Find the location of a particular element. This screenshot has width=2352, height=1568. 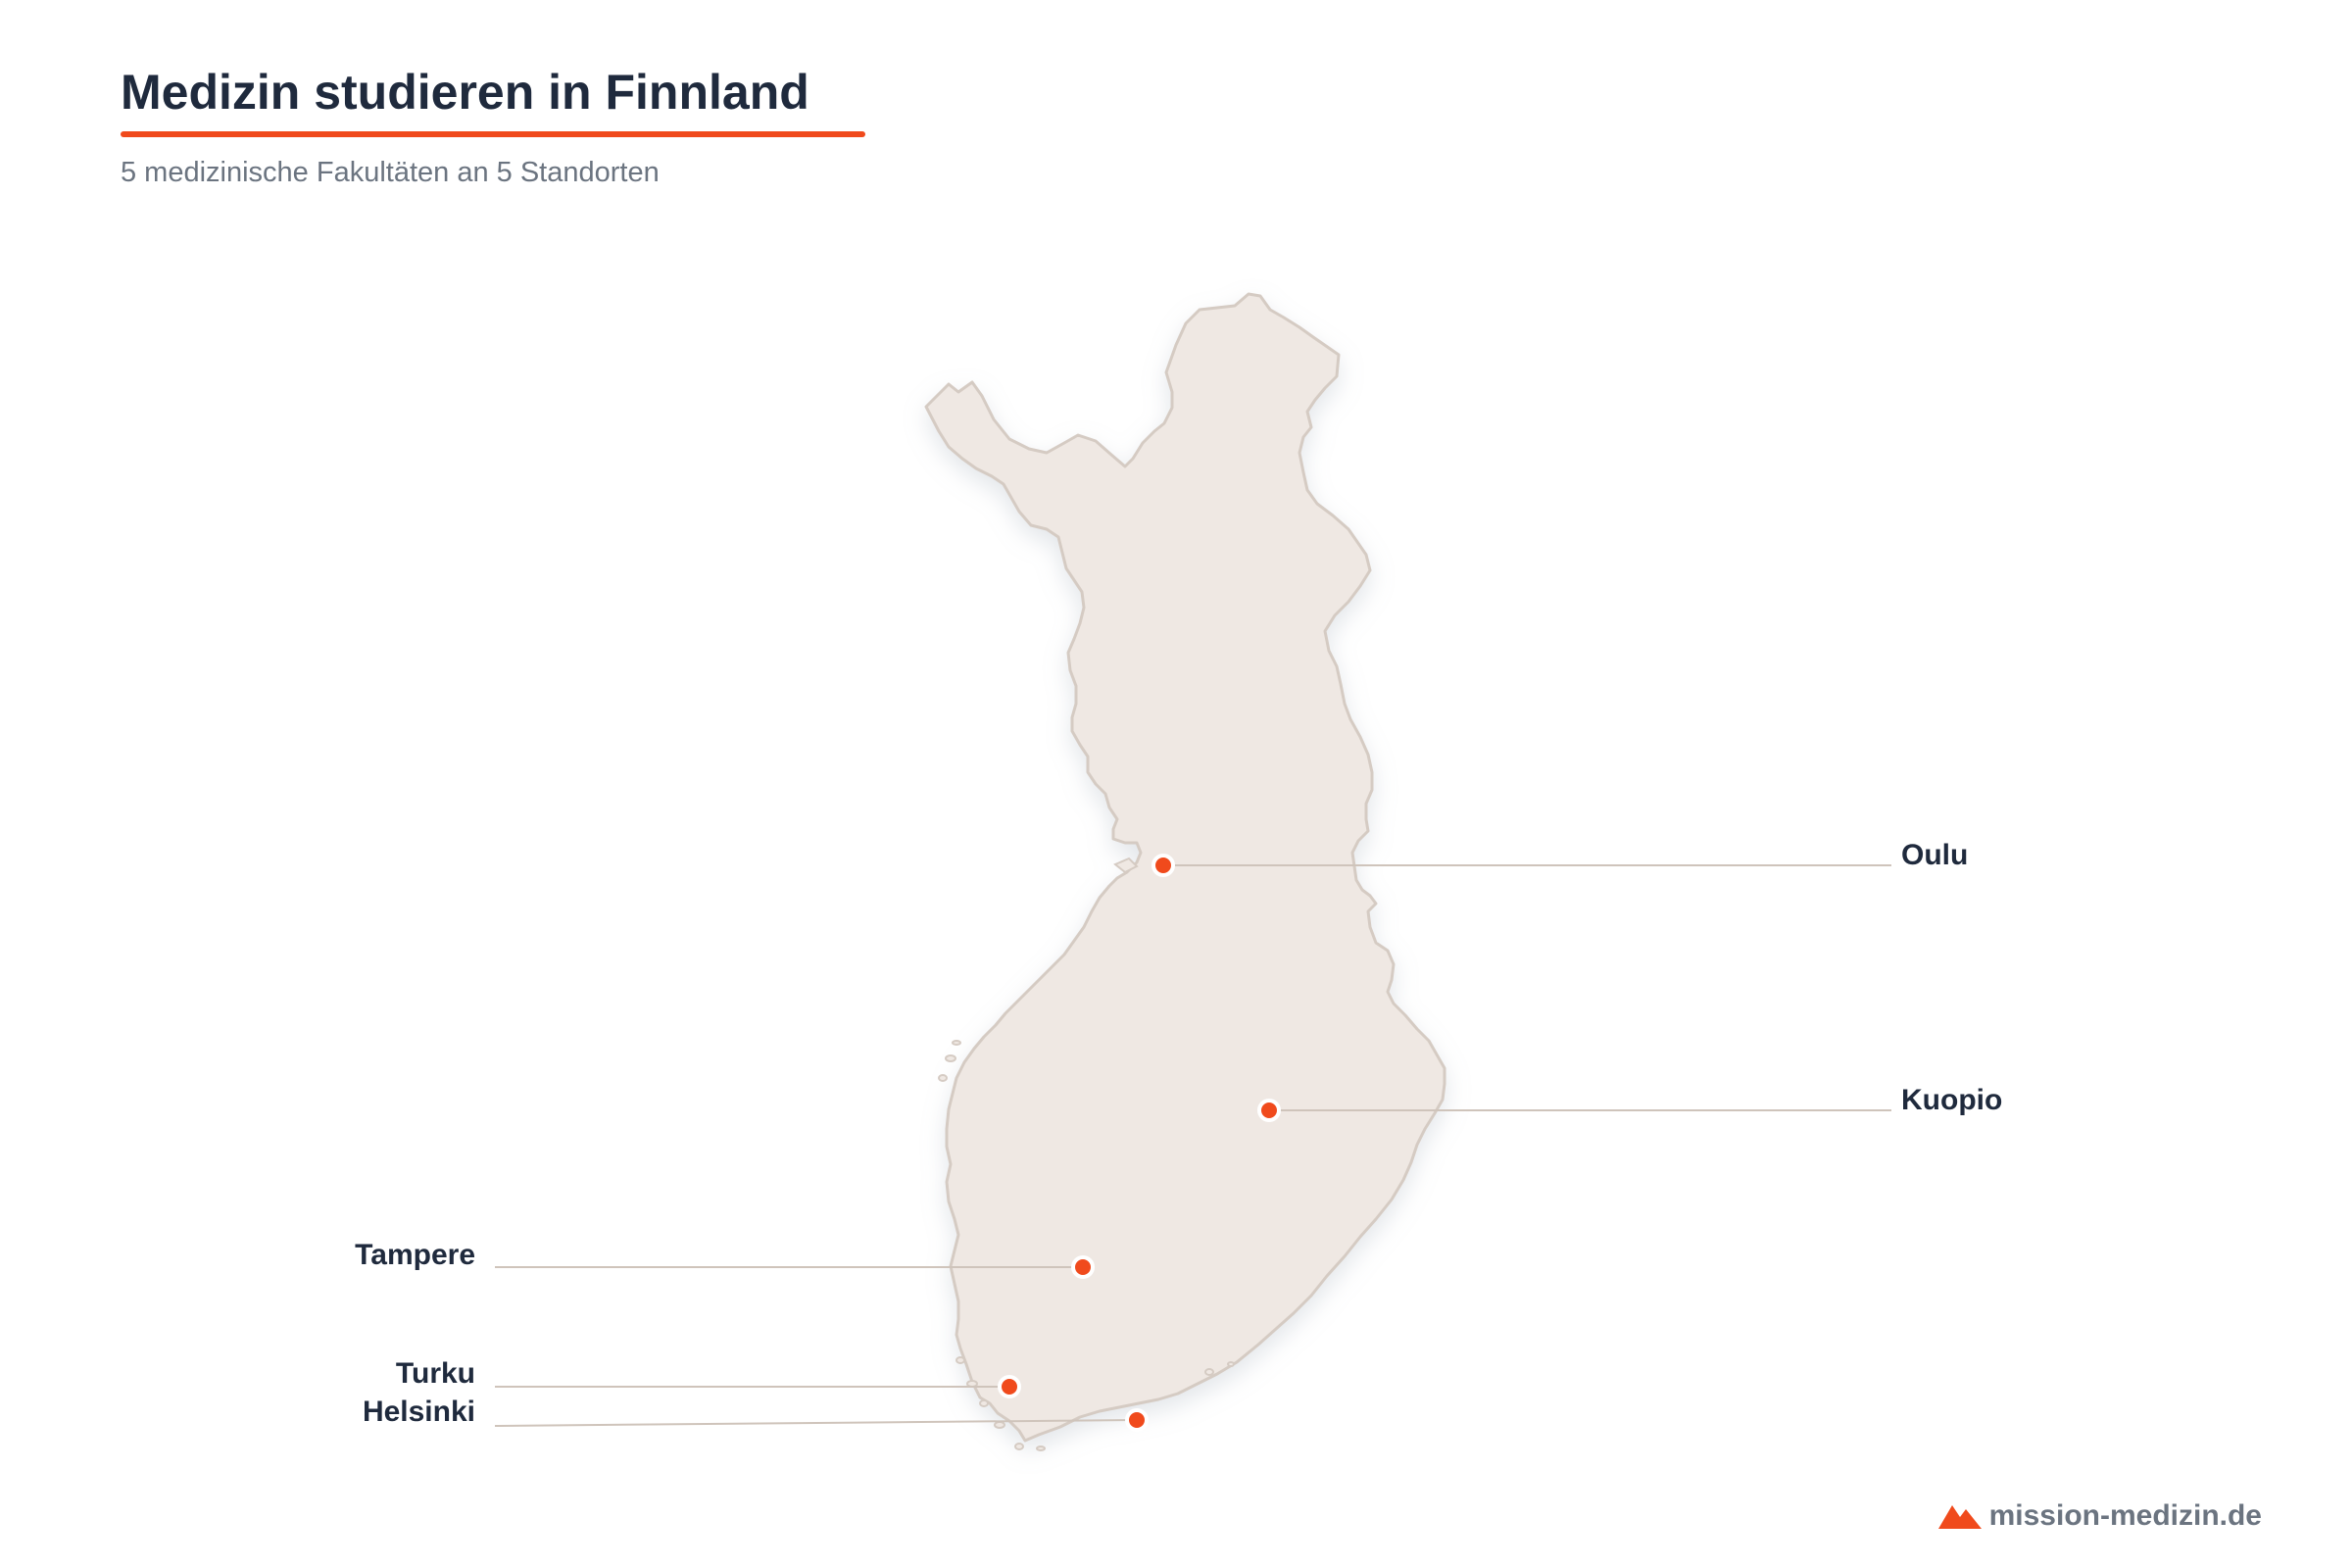

city-markers is located at coordinates (1139, 1143).